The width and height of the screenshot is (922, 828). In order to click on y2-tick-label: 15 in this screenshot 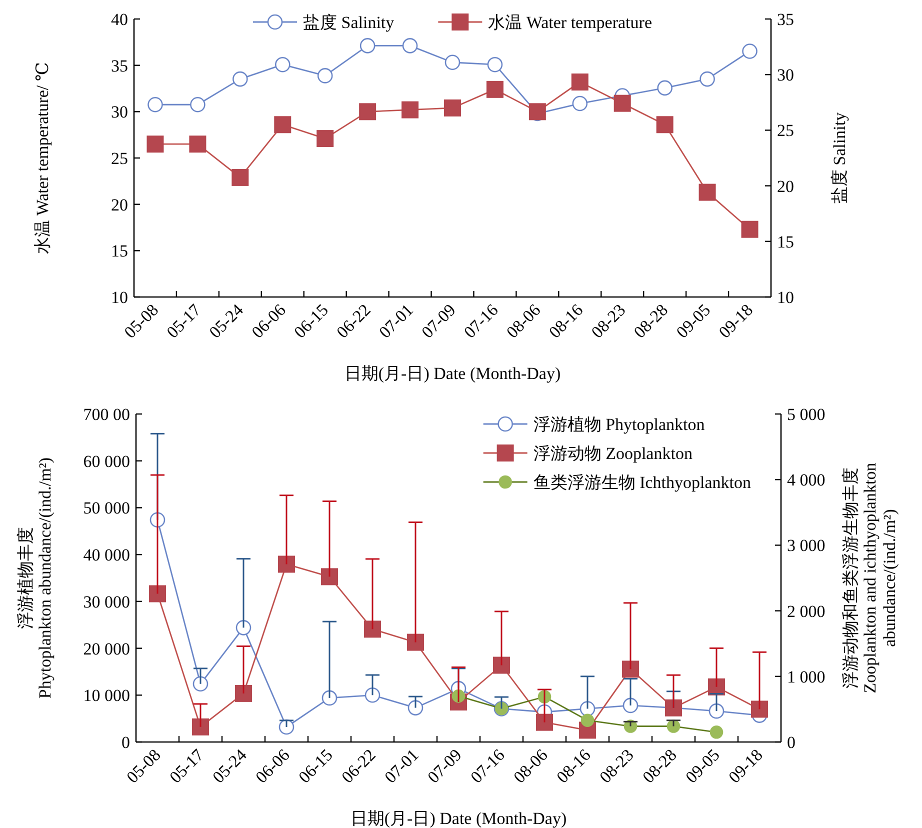, I will do `click(785, 242)`.